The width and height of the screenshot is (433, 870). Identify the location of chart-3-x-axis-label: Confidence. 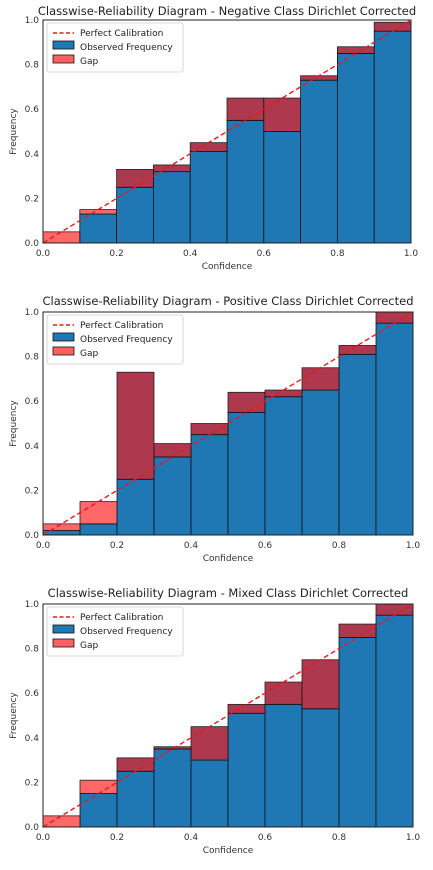
(228, 851).